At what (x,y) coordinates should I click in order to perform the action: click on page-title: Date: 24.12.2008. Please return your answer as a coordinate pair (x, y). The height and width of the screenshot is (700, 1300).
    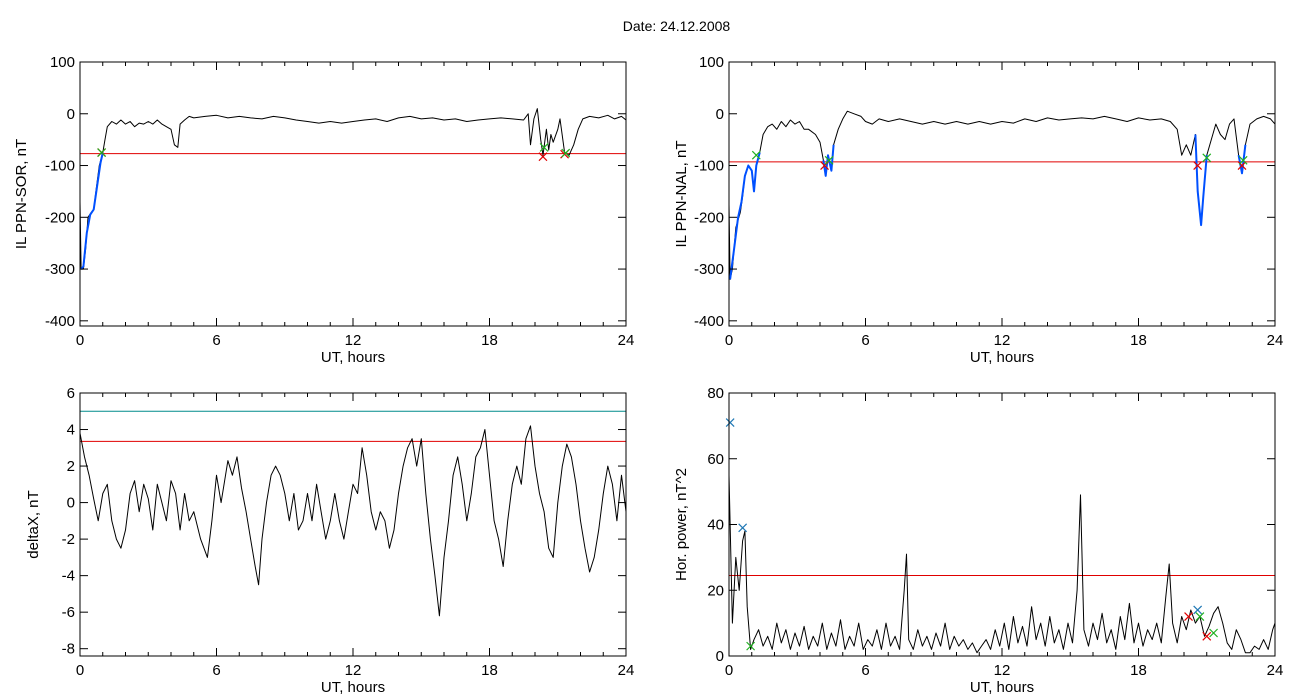
    Looking at the image, I should click on (676, 26).